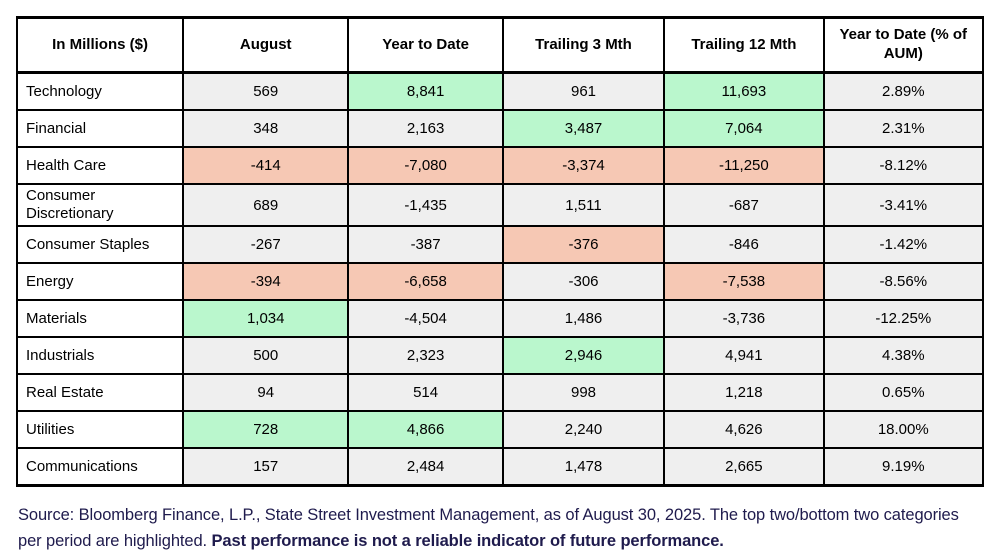  I want to click on data-cell: -376, so click(583, 244).